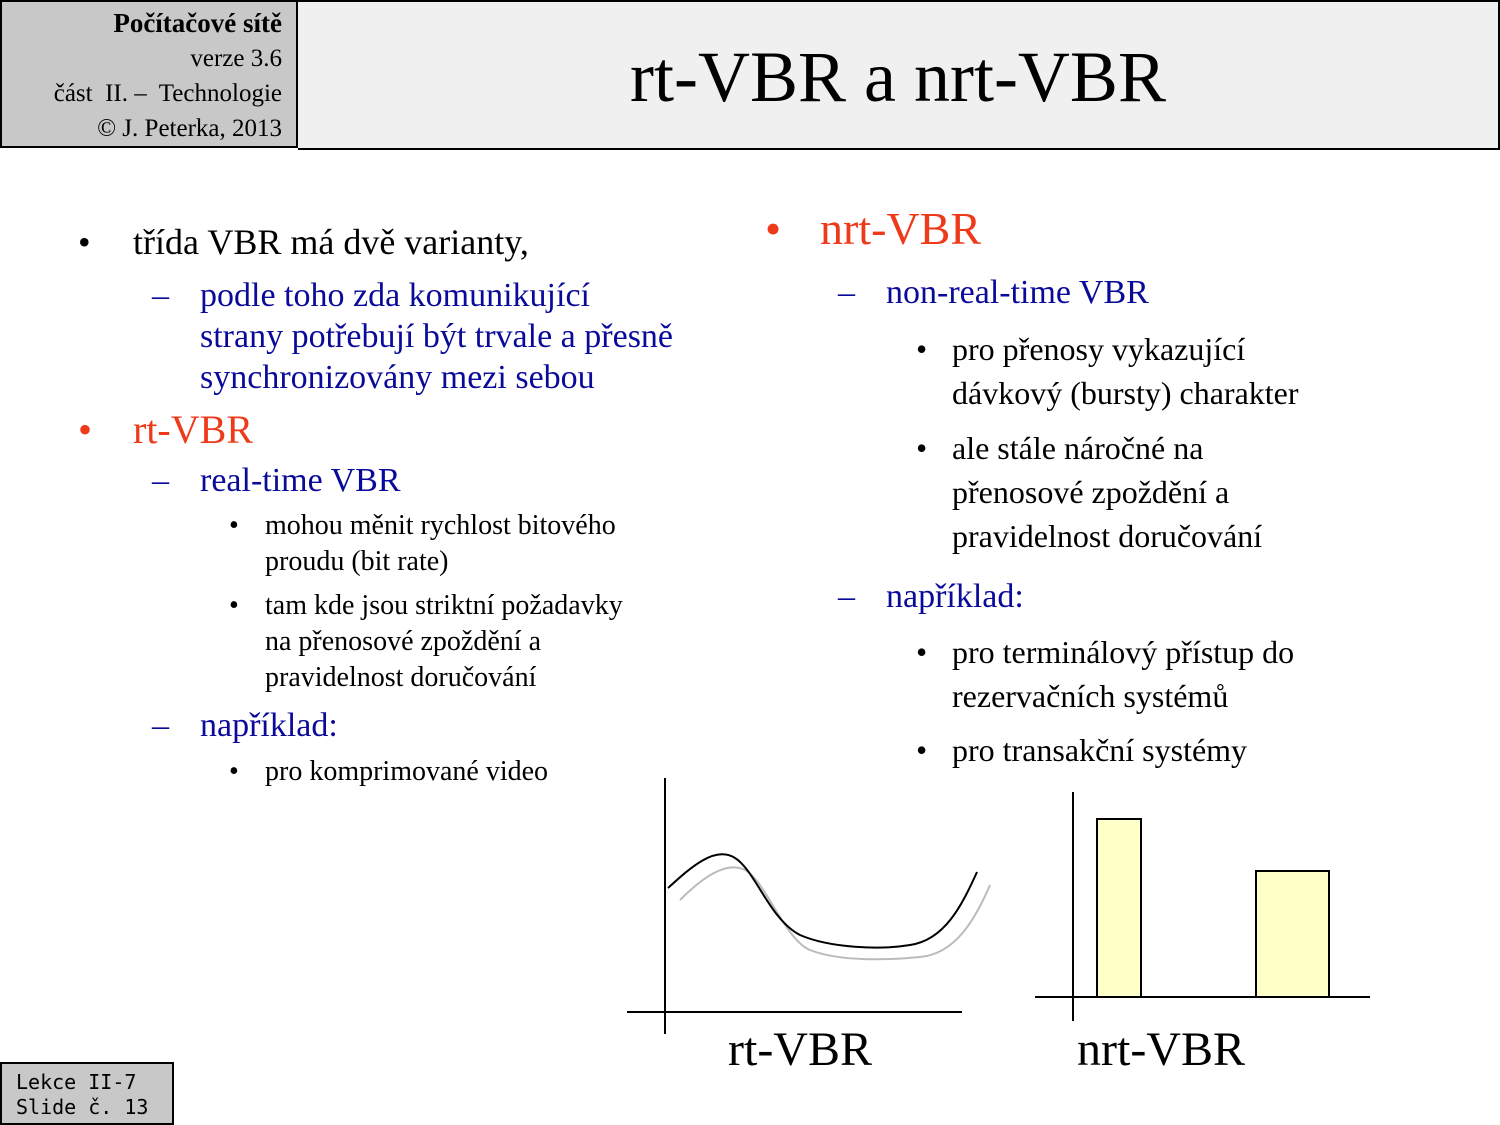 This screenshot has height=1125, width=1500. What do you see at coordinates (1125, 393) in the screenshot?
I see `point-line: dávkový (bursty) charakter` at bounding box center [1125, 393].